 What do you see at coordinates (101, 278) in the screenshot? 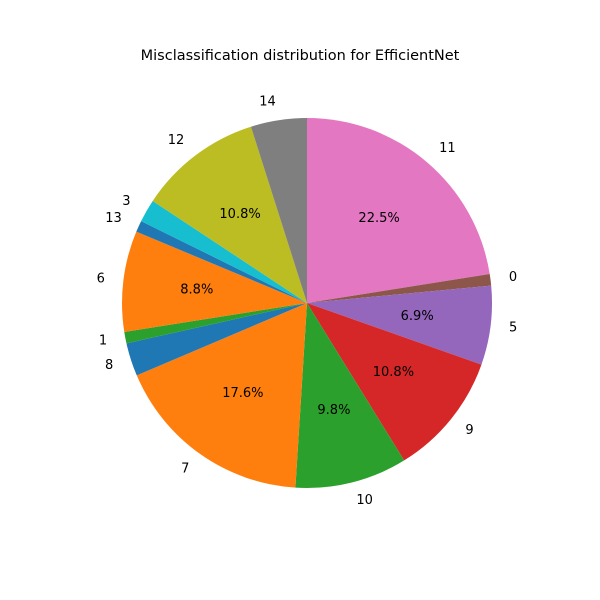
I see `slice-label-6: 6` at bounding box center [101, 278].